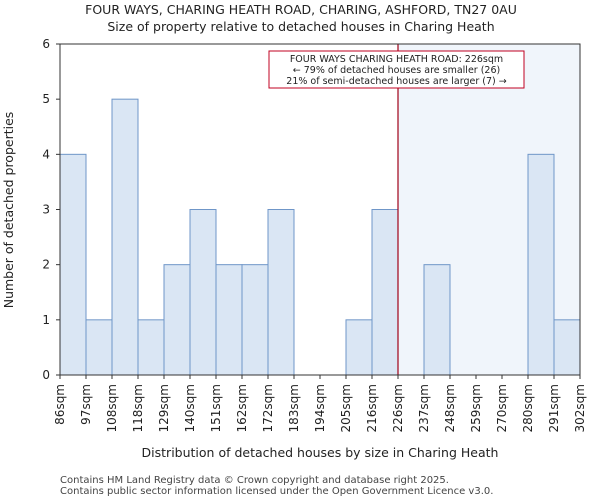  Describe the element at coordinates (73, 264) in the screenshot. I see `bar-86sqm` at that location.